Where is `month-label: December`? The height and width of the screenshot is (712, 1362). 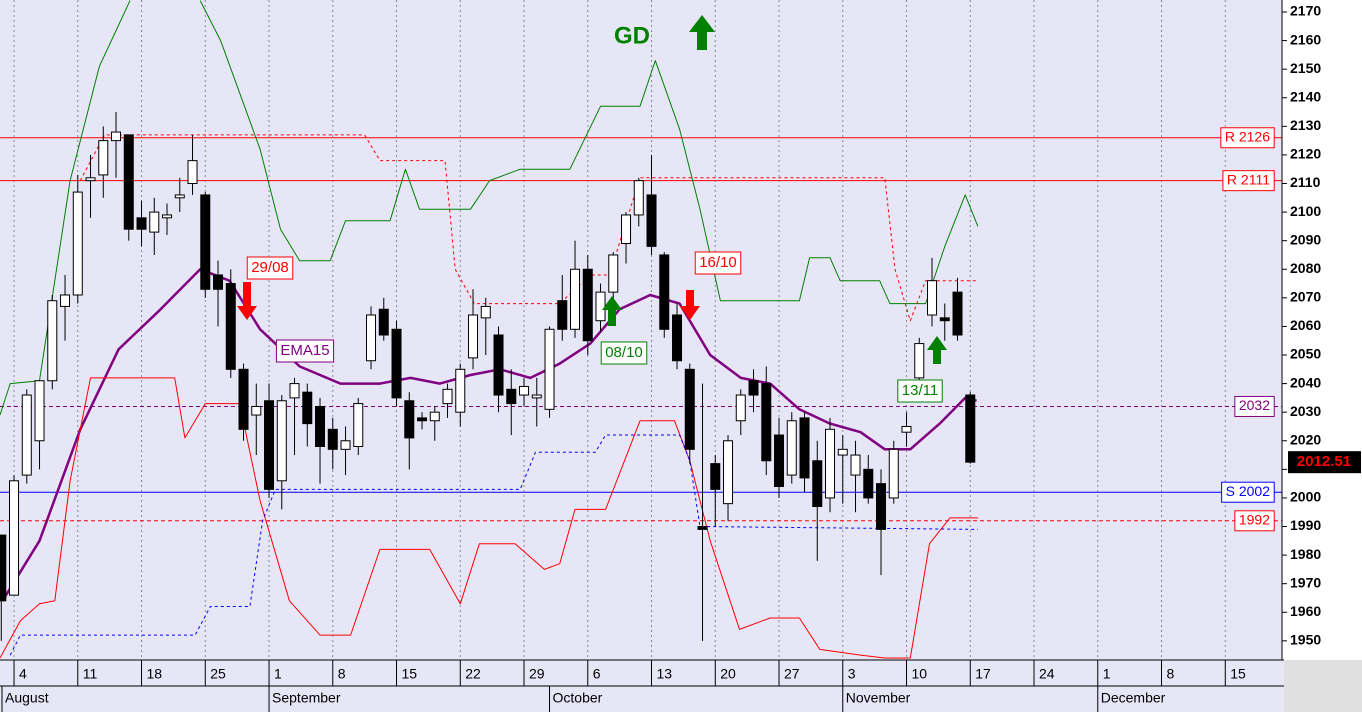
month-label: December is located at coordinates (1133, 698).